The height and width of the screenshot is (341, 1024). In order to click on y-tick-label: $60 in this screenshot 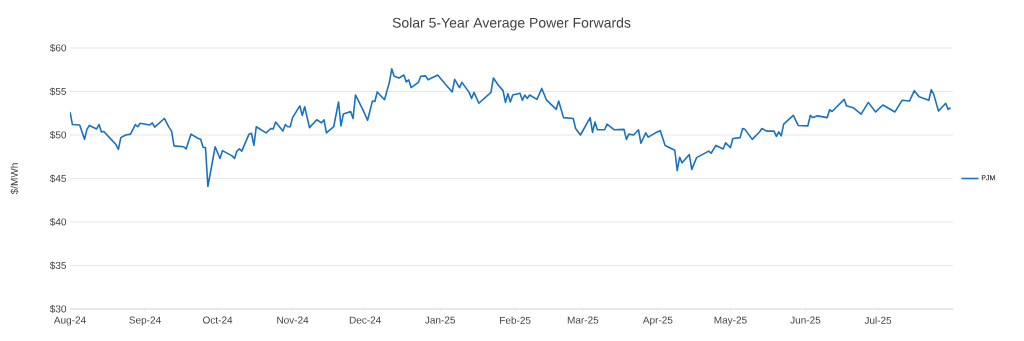, I will do `click(58, 48)`.